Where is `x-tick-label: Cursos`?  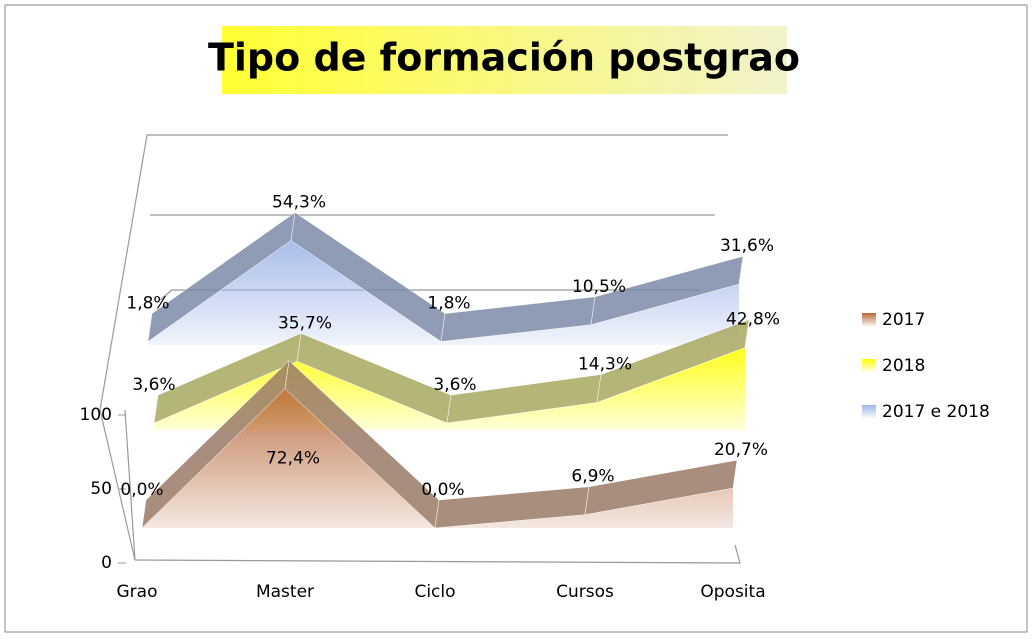 x-tick-label: Cursos is located at coordinates (585, 592).